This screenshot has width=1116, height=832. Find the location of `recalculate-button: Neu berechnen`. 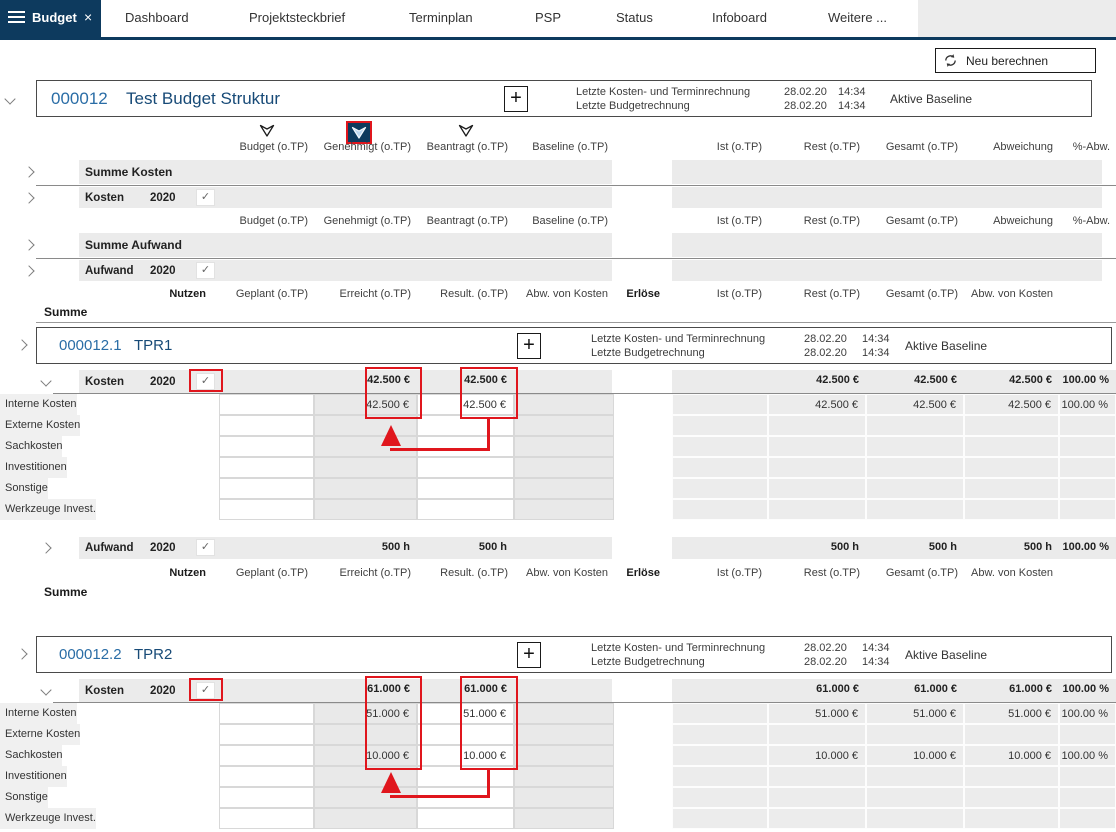

recalculate-button: Neu berechnen is located at coordinates (1015, 60).